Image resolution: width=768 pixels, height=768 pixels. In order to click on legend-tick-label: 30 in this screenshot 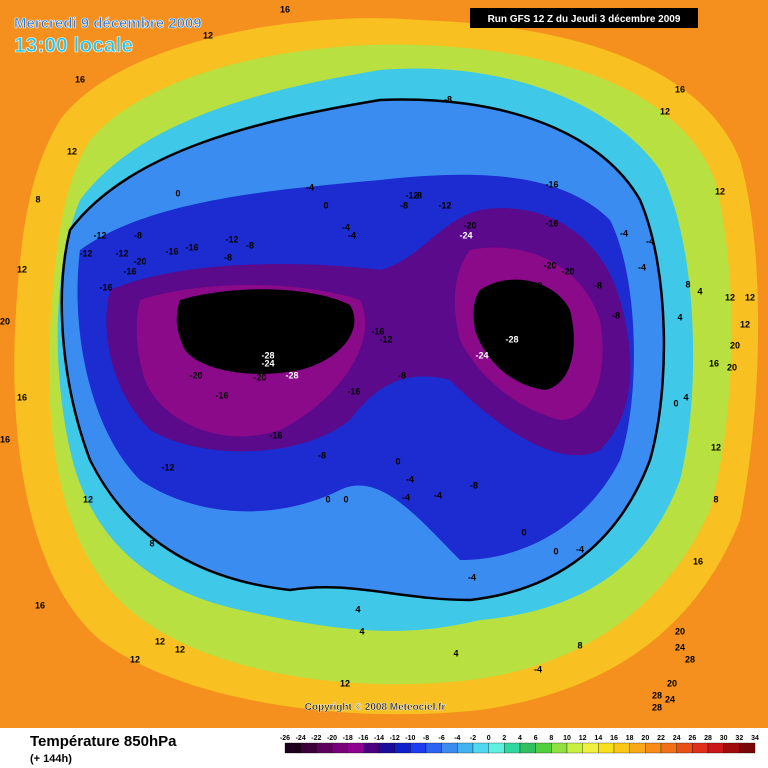, I will do `click(724, 738)`.